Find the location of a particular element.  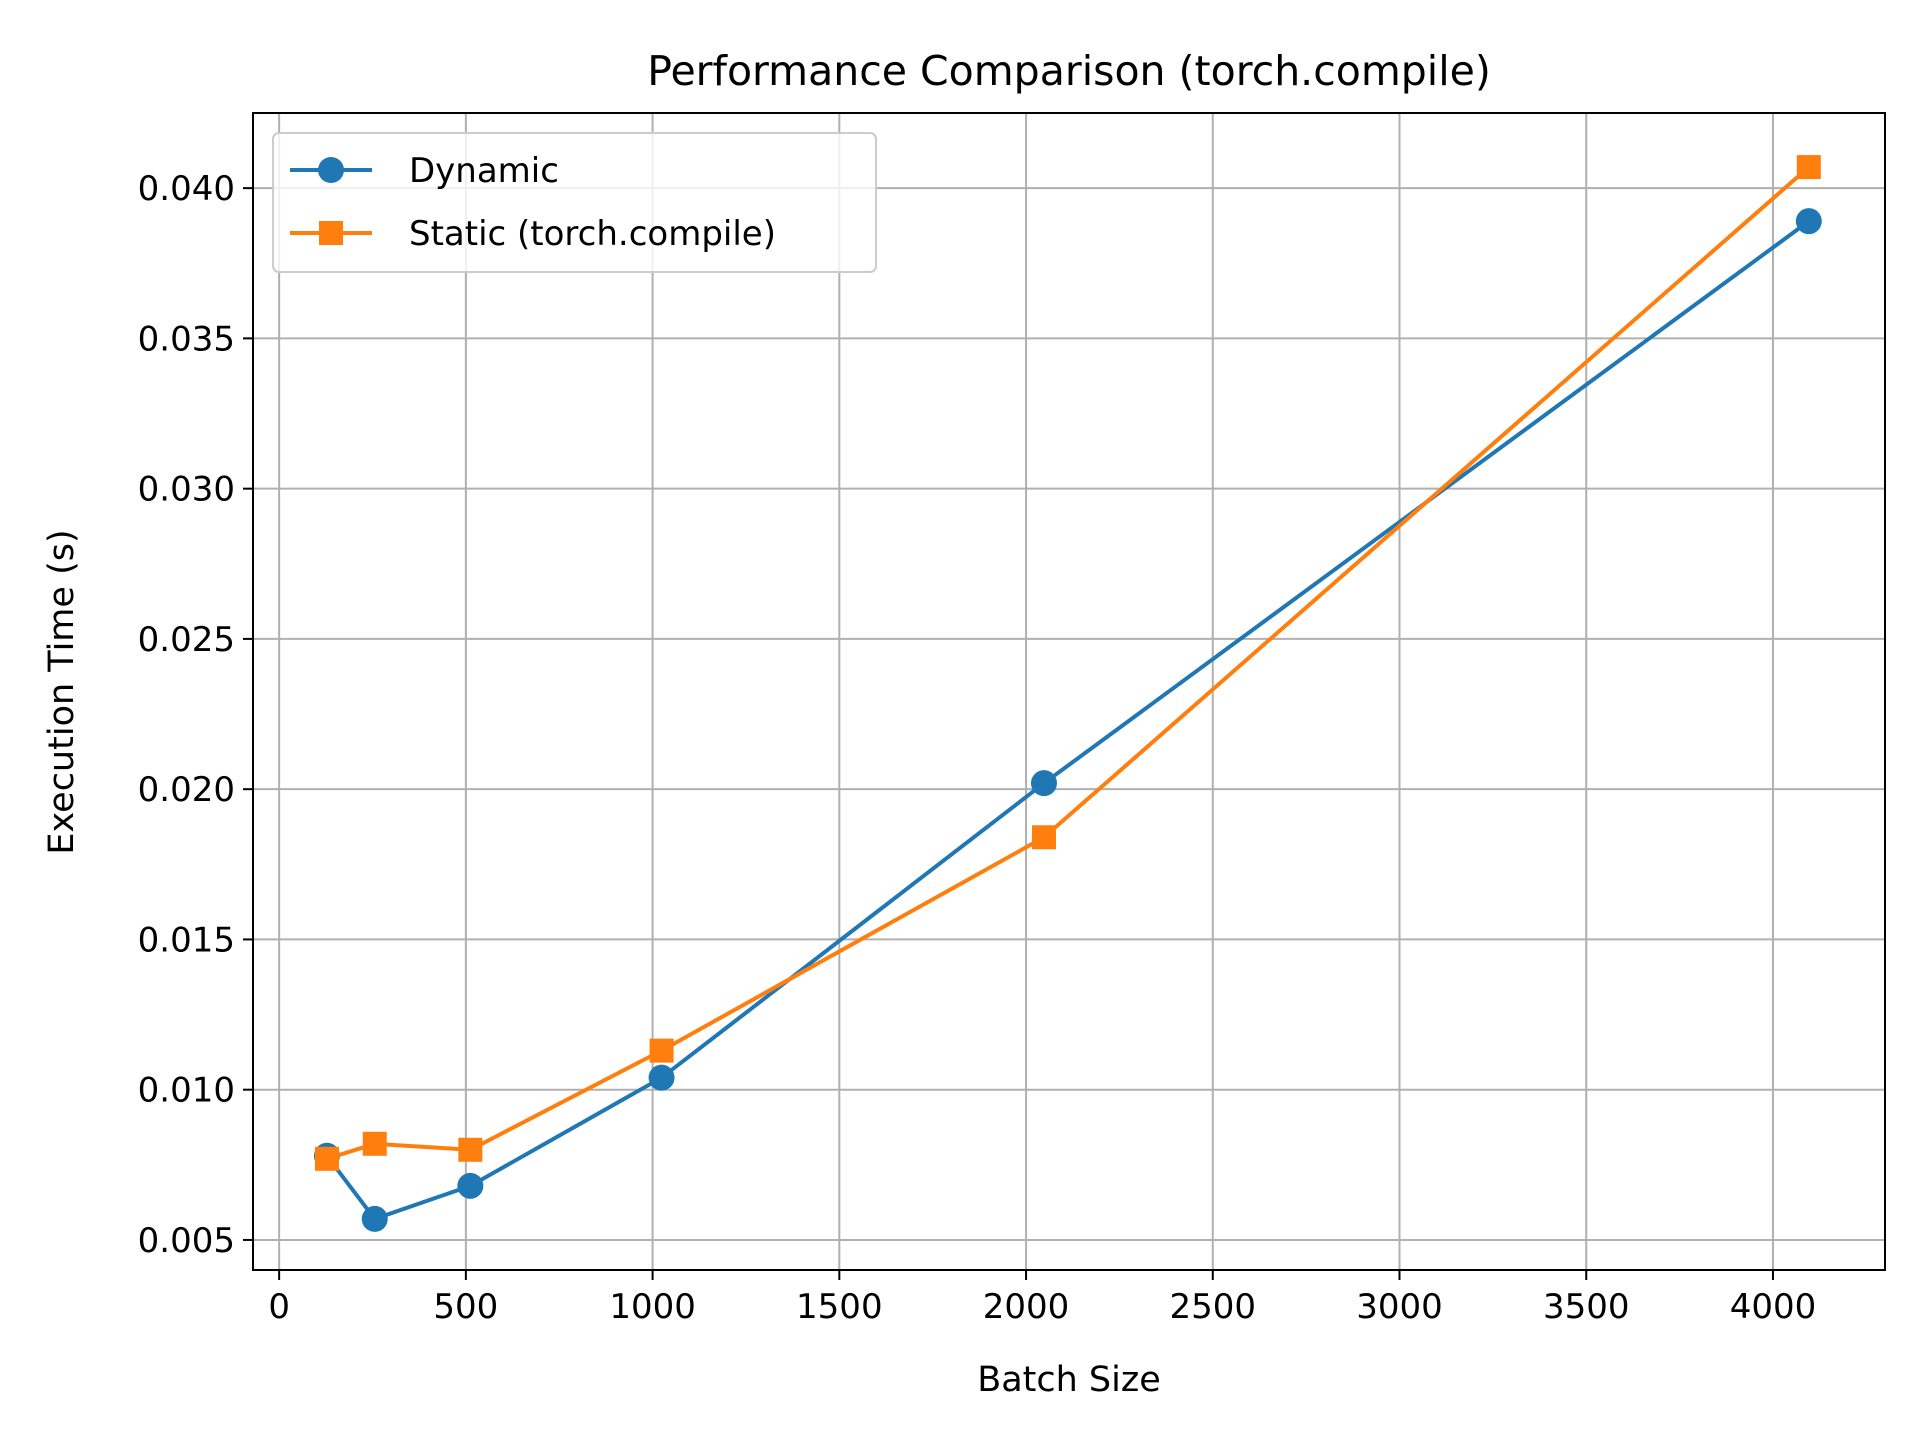

legend-label: Dynamic is located at coordinates (484, 171).